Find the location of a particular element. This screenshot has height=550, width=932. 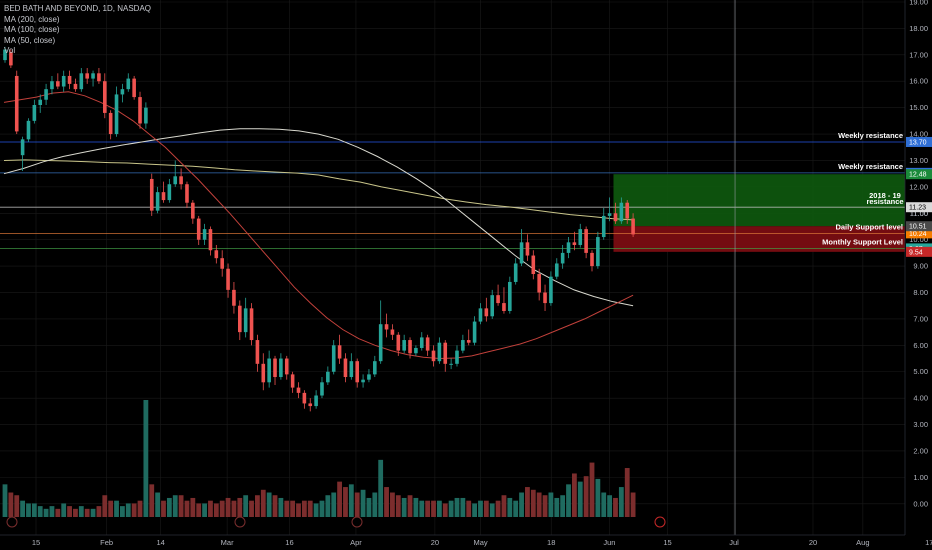

legend-ma100: MA (100, close) is located at coordinates (32, 29).